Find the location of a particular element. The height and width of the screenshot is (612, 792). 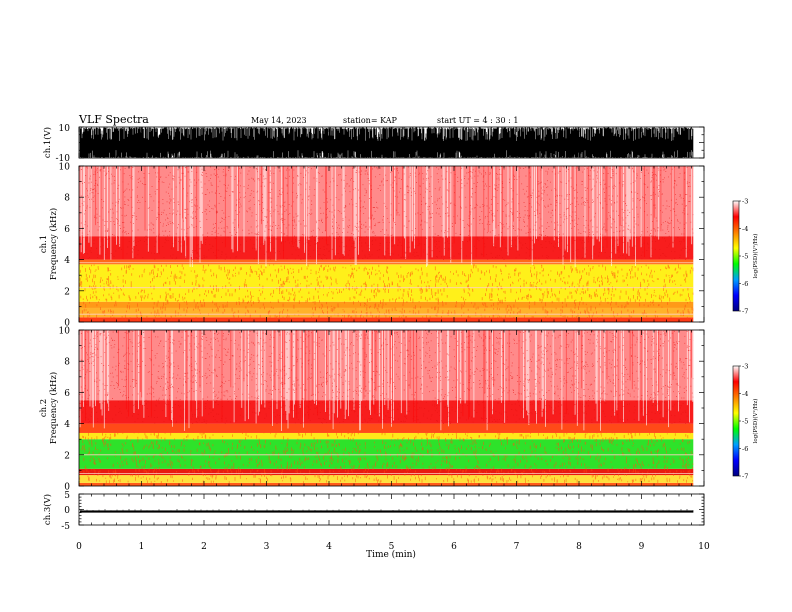

time-tick-label: 5 is located at coordinates (392, 547).